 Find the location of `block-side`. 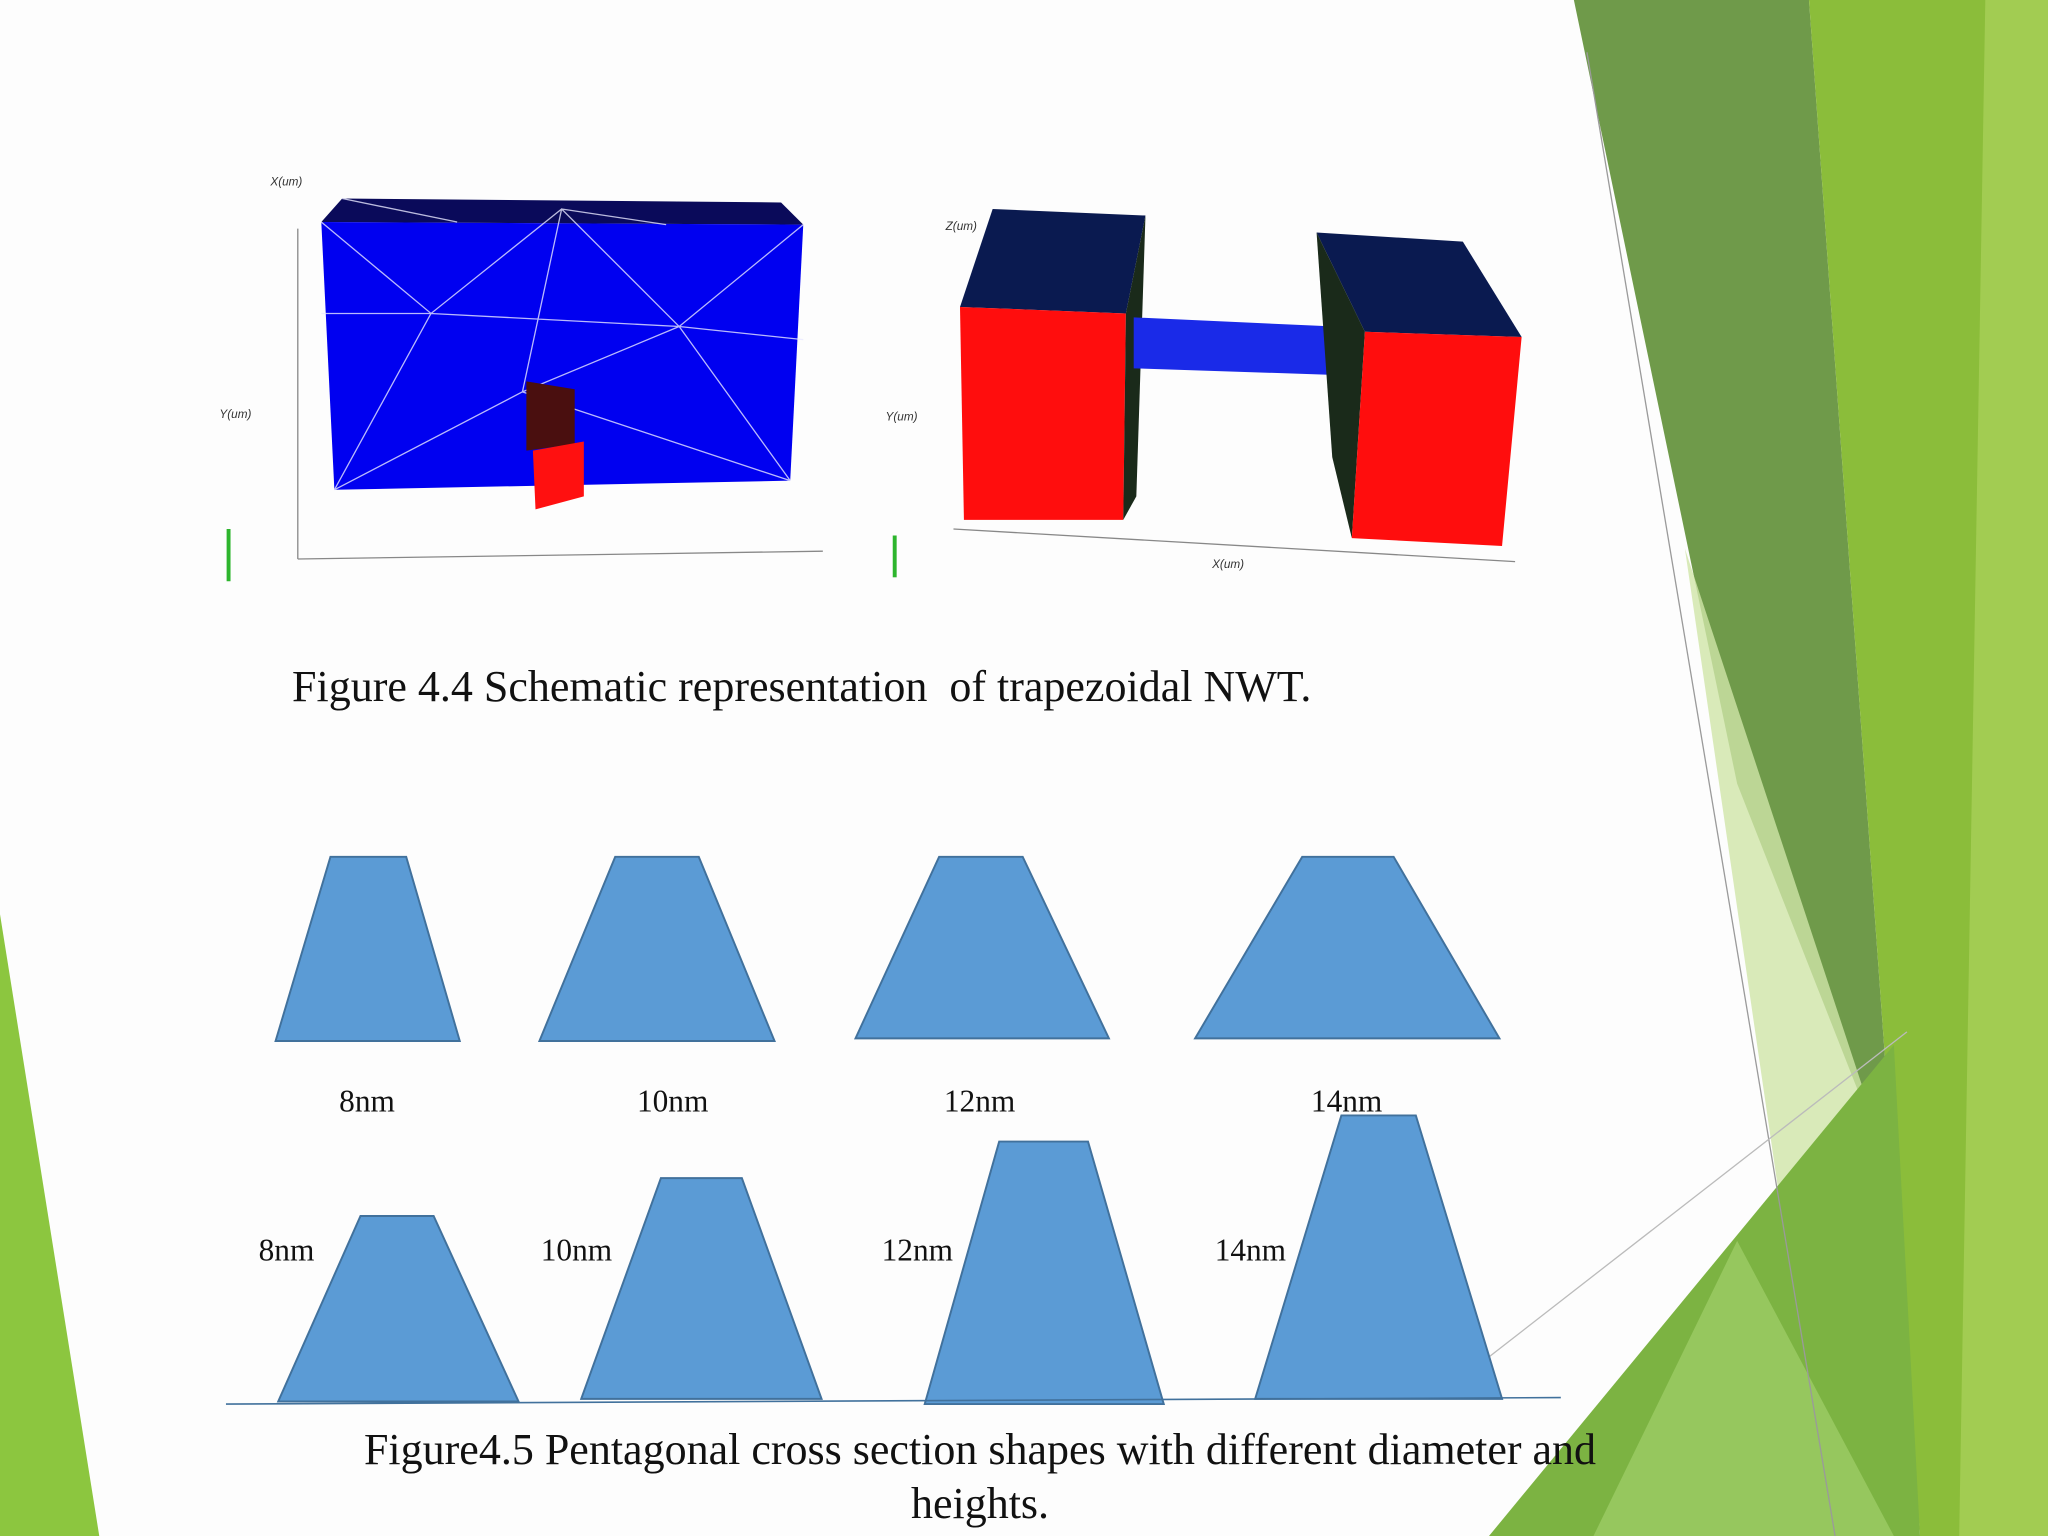

block-side is located at coordinates (1340, 385).